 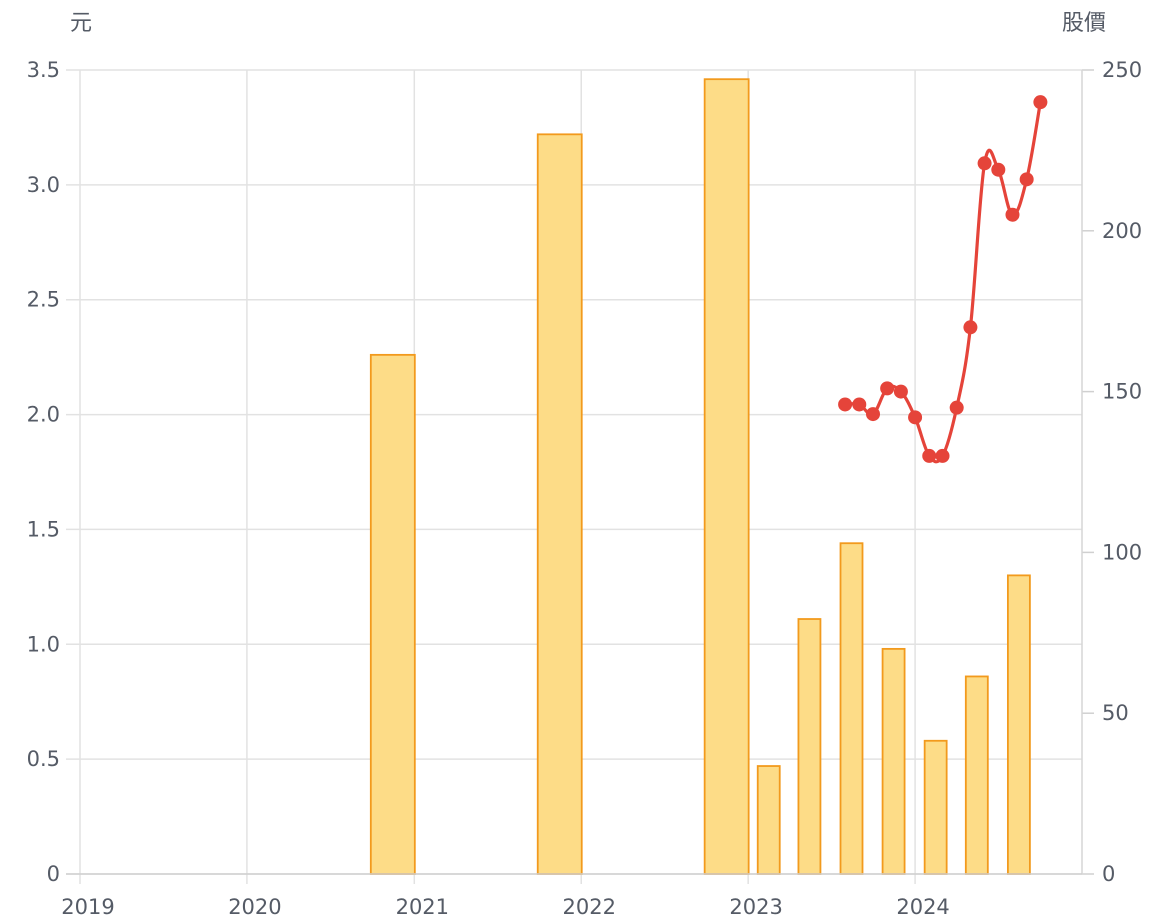 What do you see at coordinates (43, 300) in the screenshot?
I see `left-tick-label: 2.5` at bounding box center [43, 300].